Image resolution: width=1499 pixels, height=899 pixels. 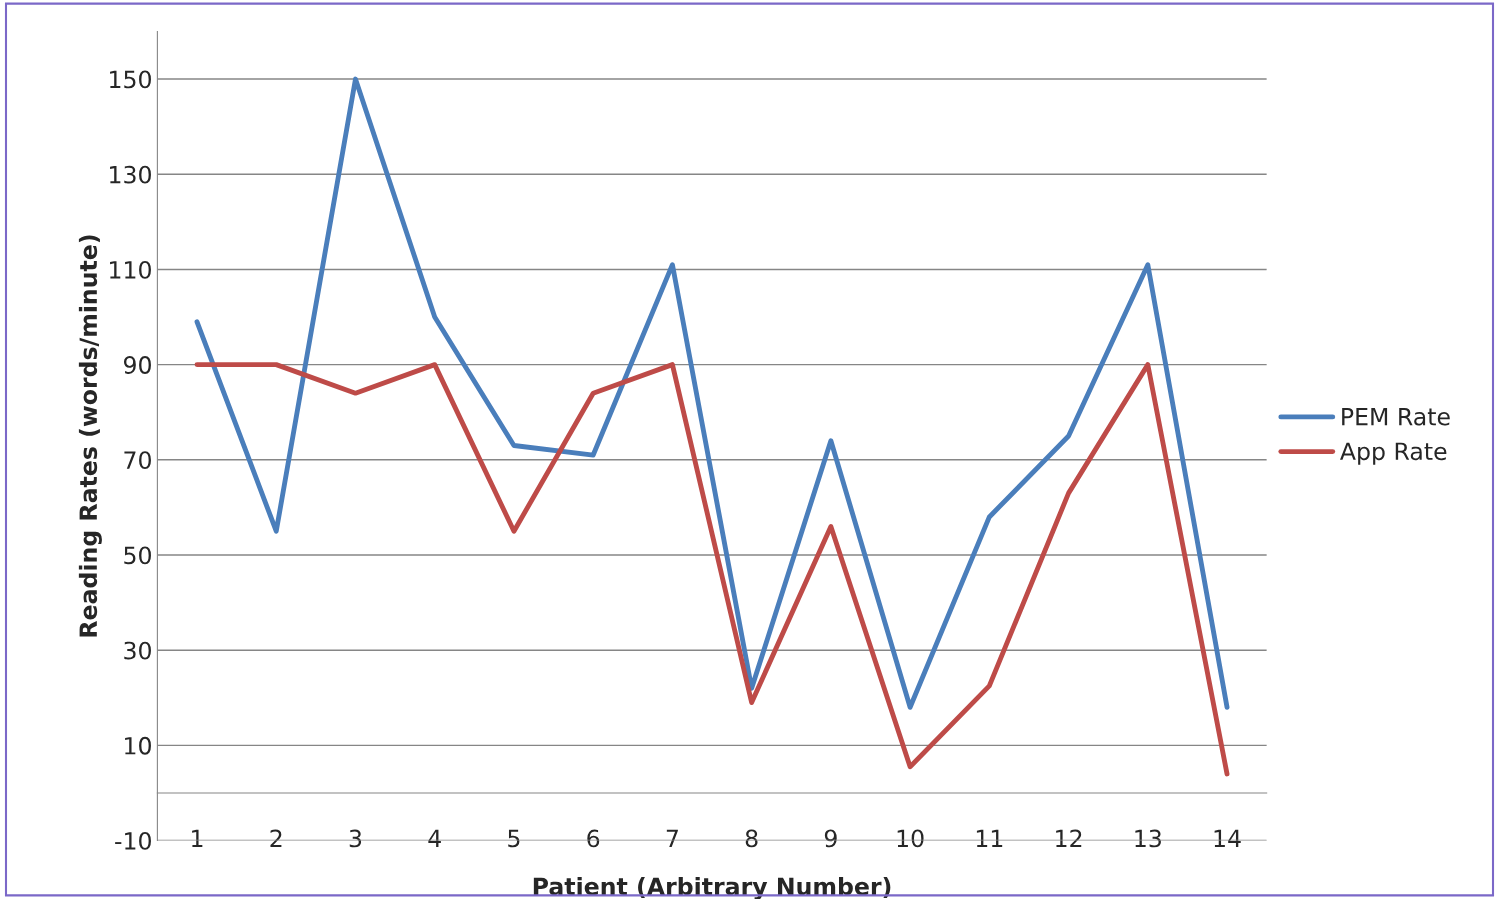 I want to click on y-tick-label: 150, so click(x=130, y=79).